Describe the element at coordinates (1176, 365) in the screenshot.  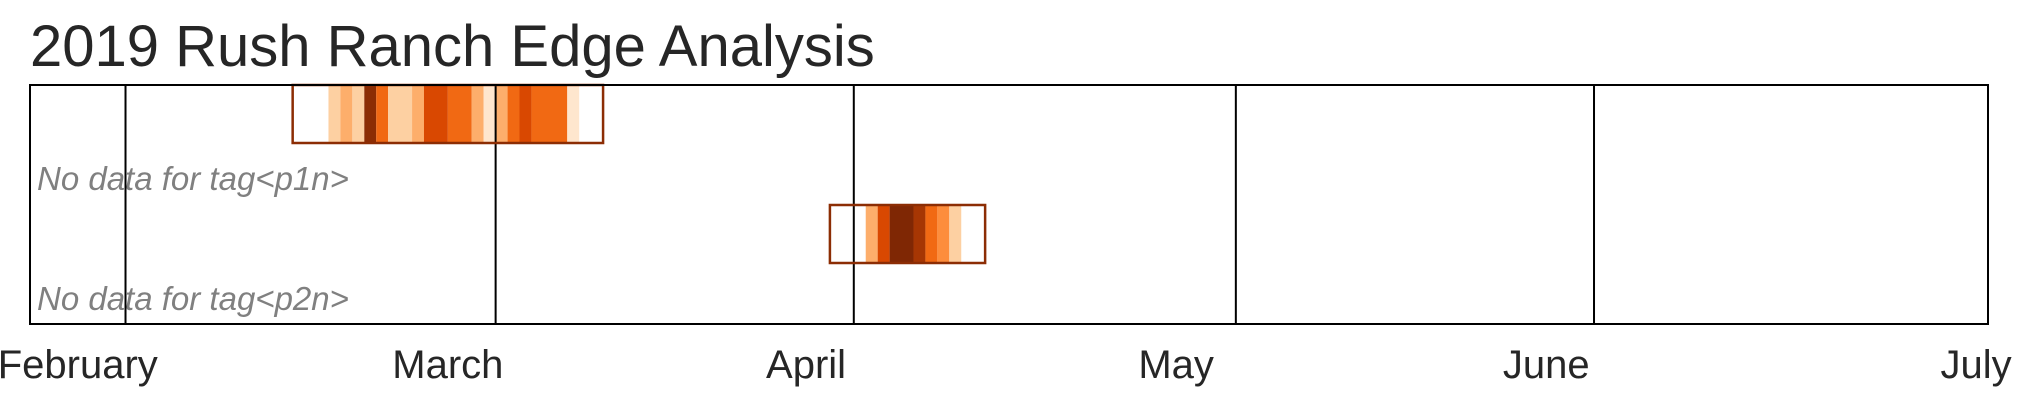
I see `month-label-may: May` at that location.